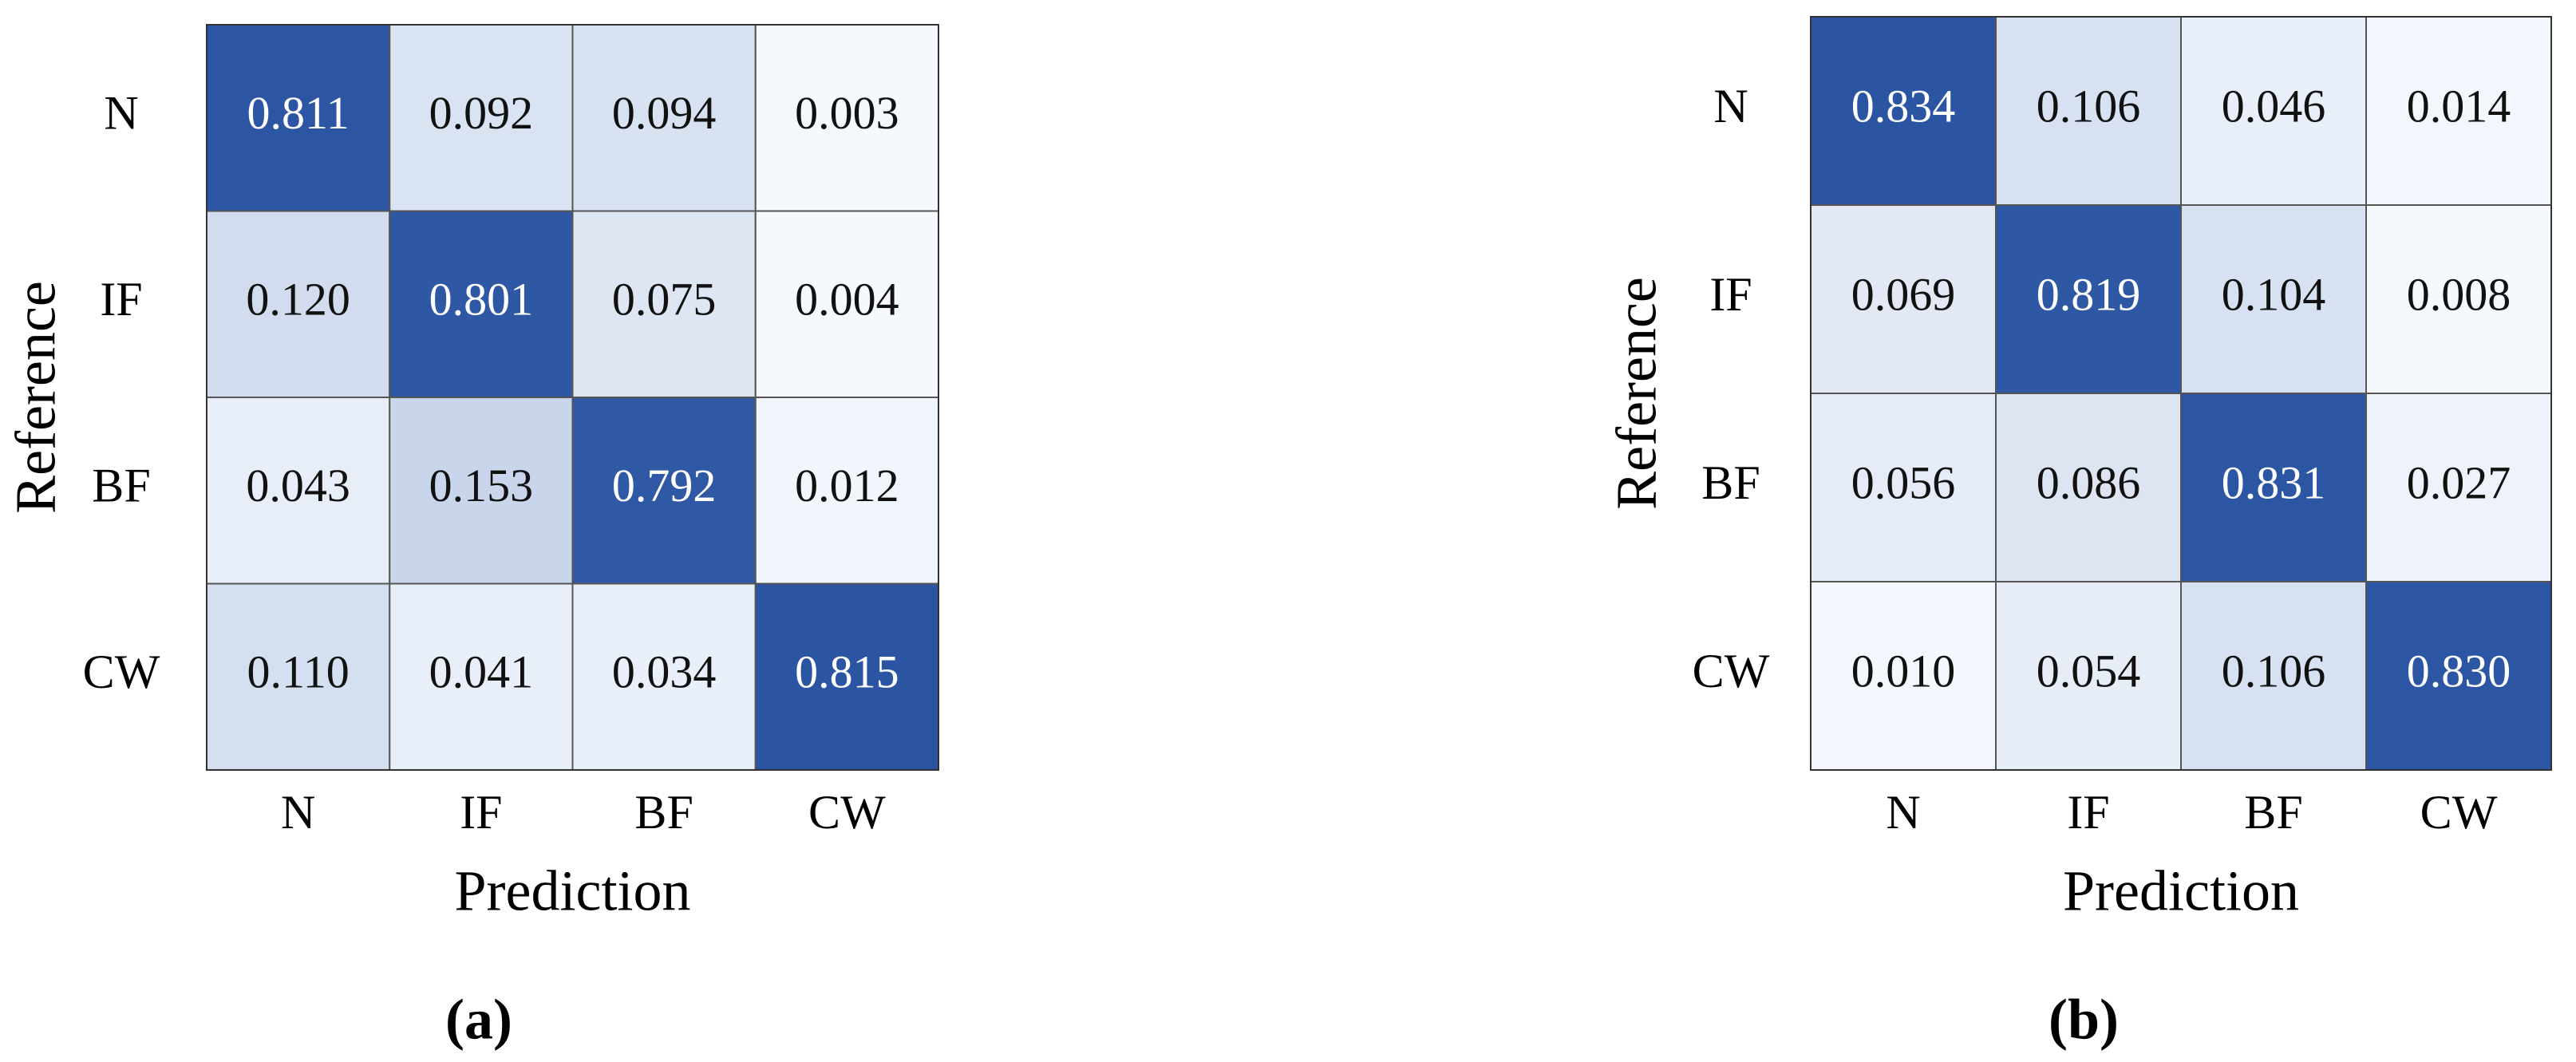  What do you see at coordinates (298, 300) in the screenshot?
I see `cell-label: 0.120` at bounding box center [298, 300].